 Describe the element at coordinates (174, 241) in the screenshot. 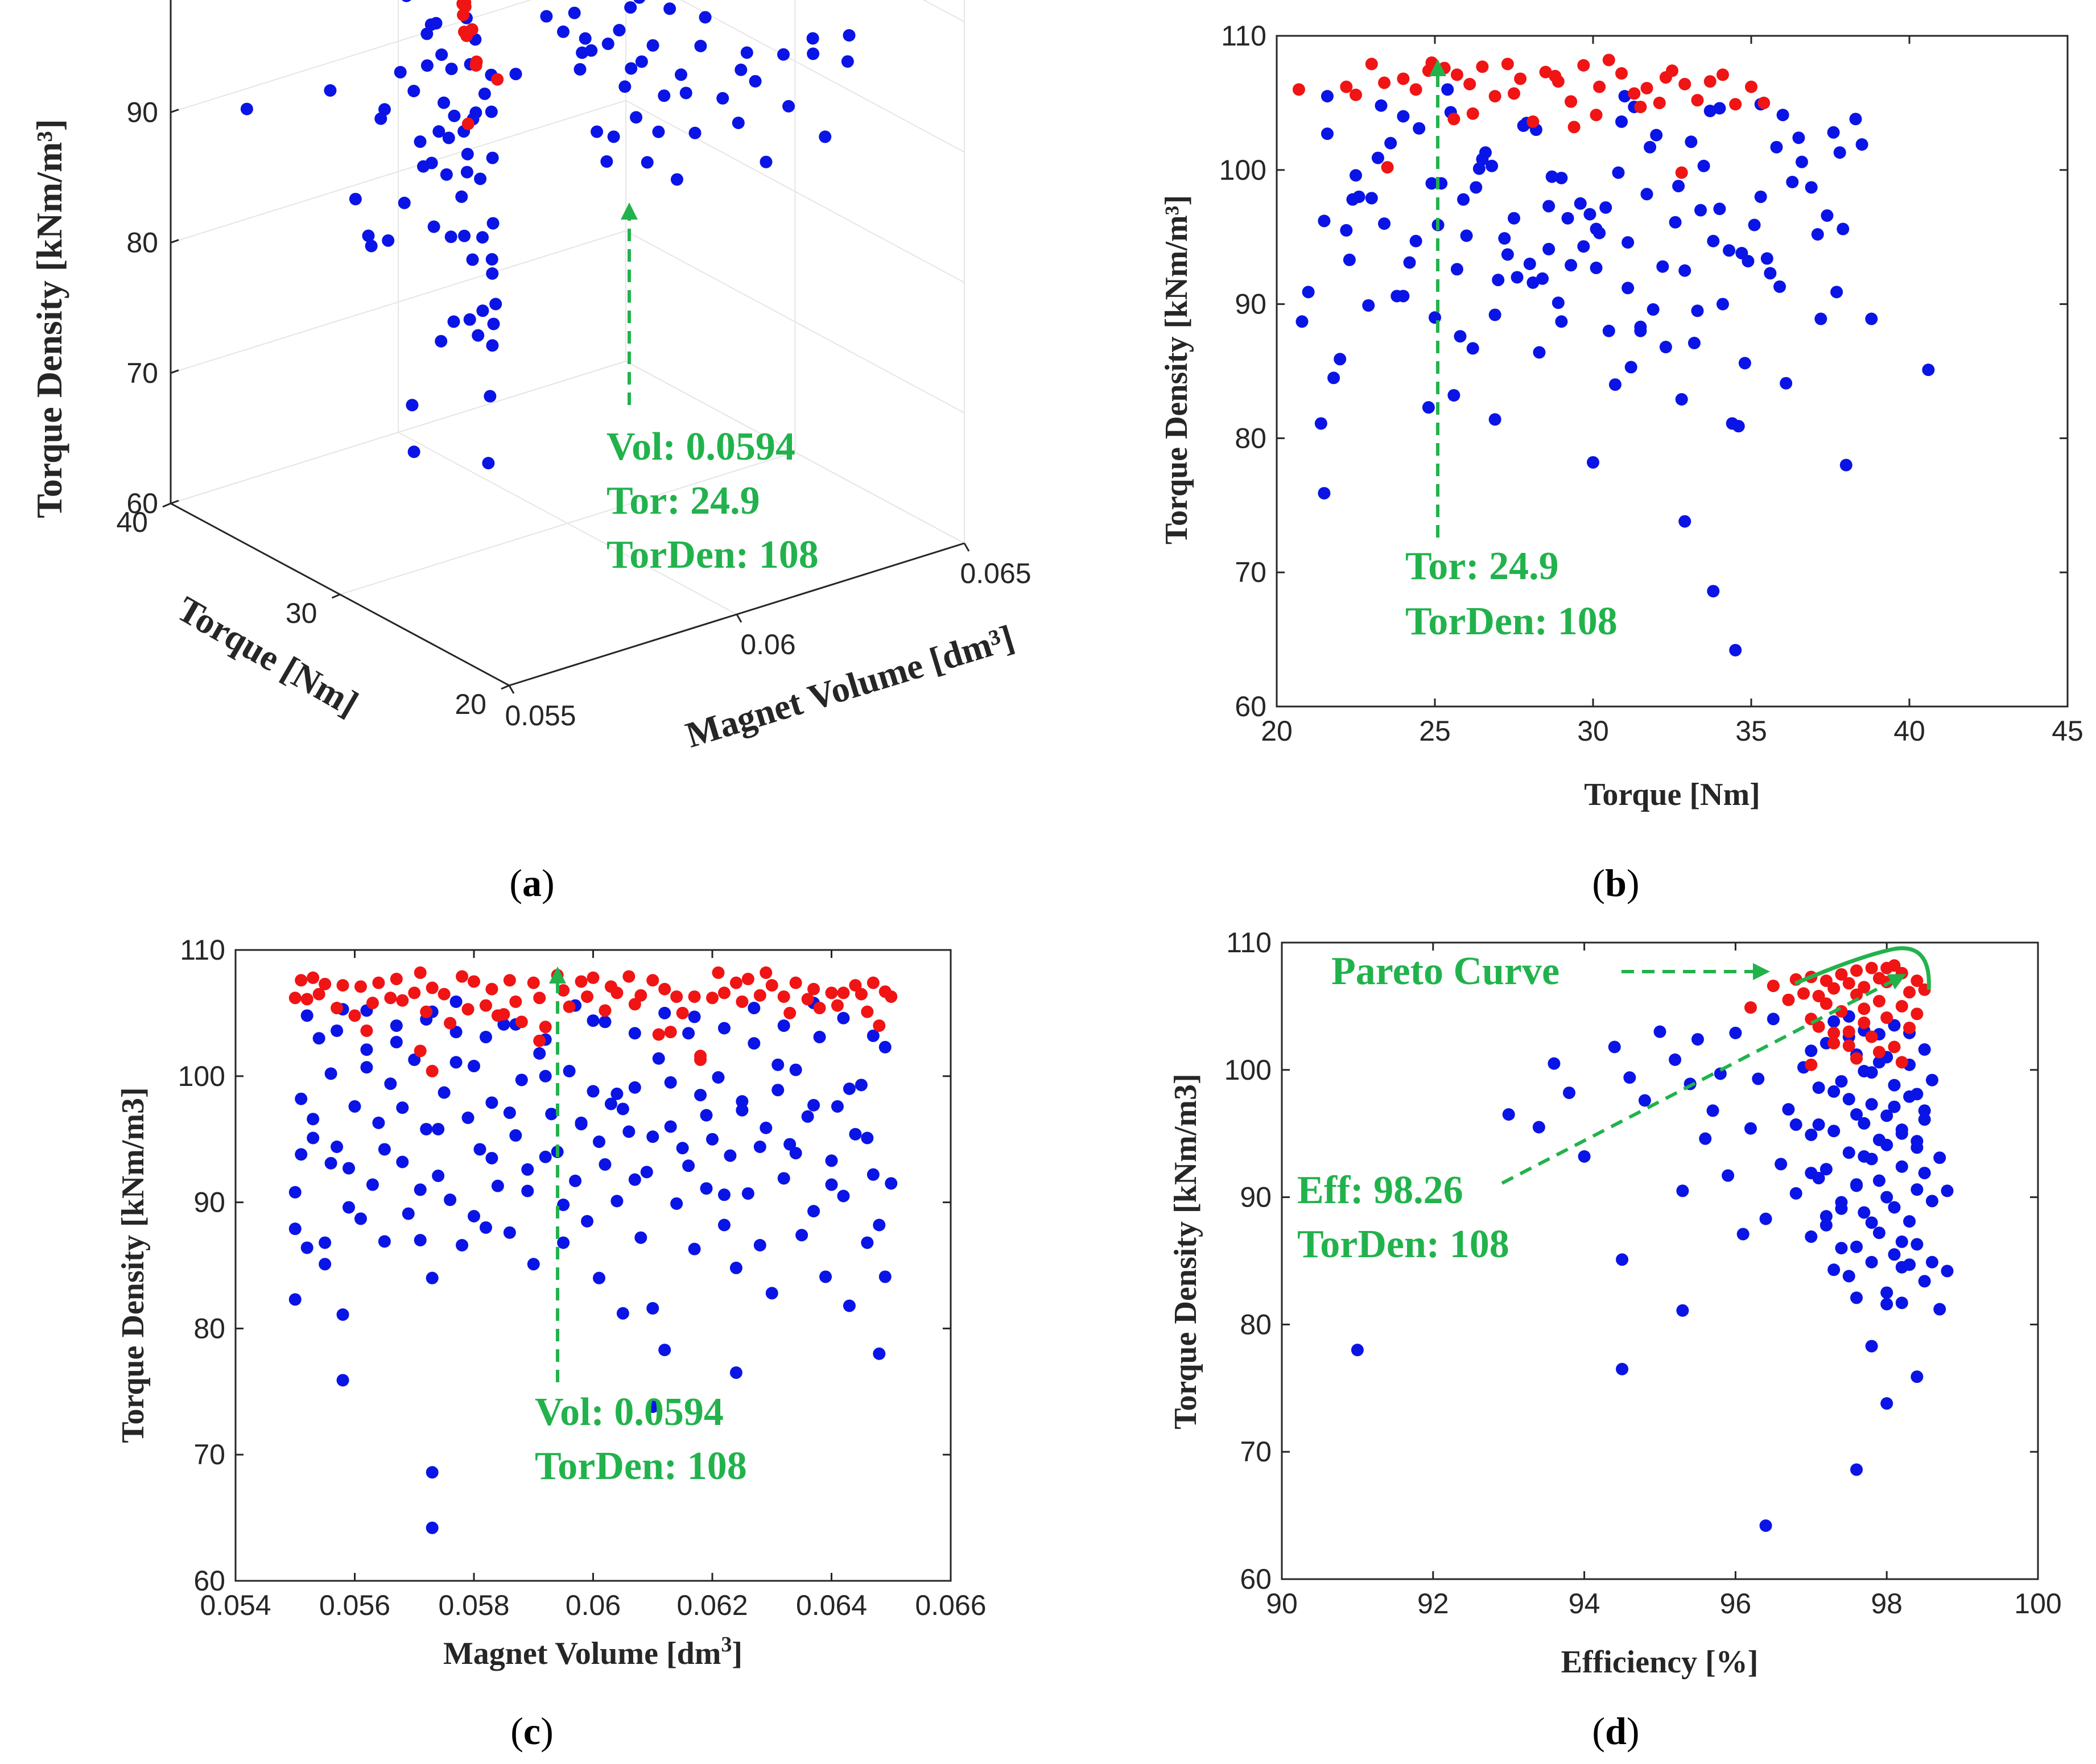

I see `panel-a-ztick-mark` at that location.